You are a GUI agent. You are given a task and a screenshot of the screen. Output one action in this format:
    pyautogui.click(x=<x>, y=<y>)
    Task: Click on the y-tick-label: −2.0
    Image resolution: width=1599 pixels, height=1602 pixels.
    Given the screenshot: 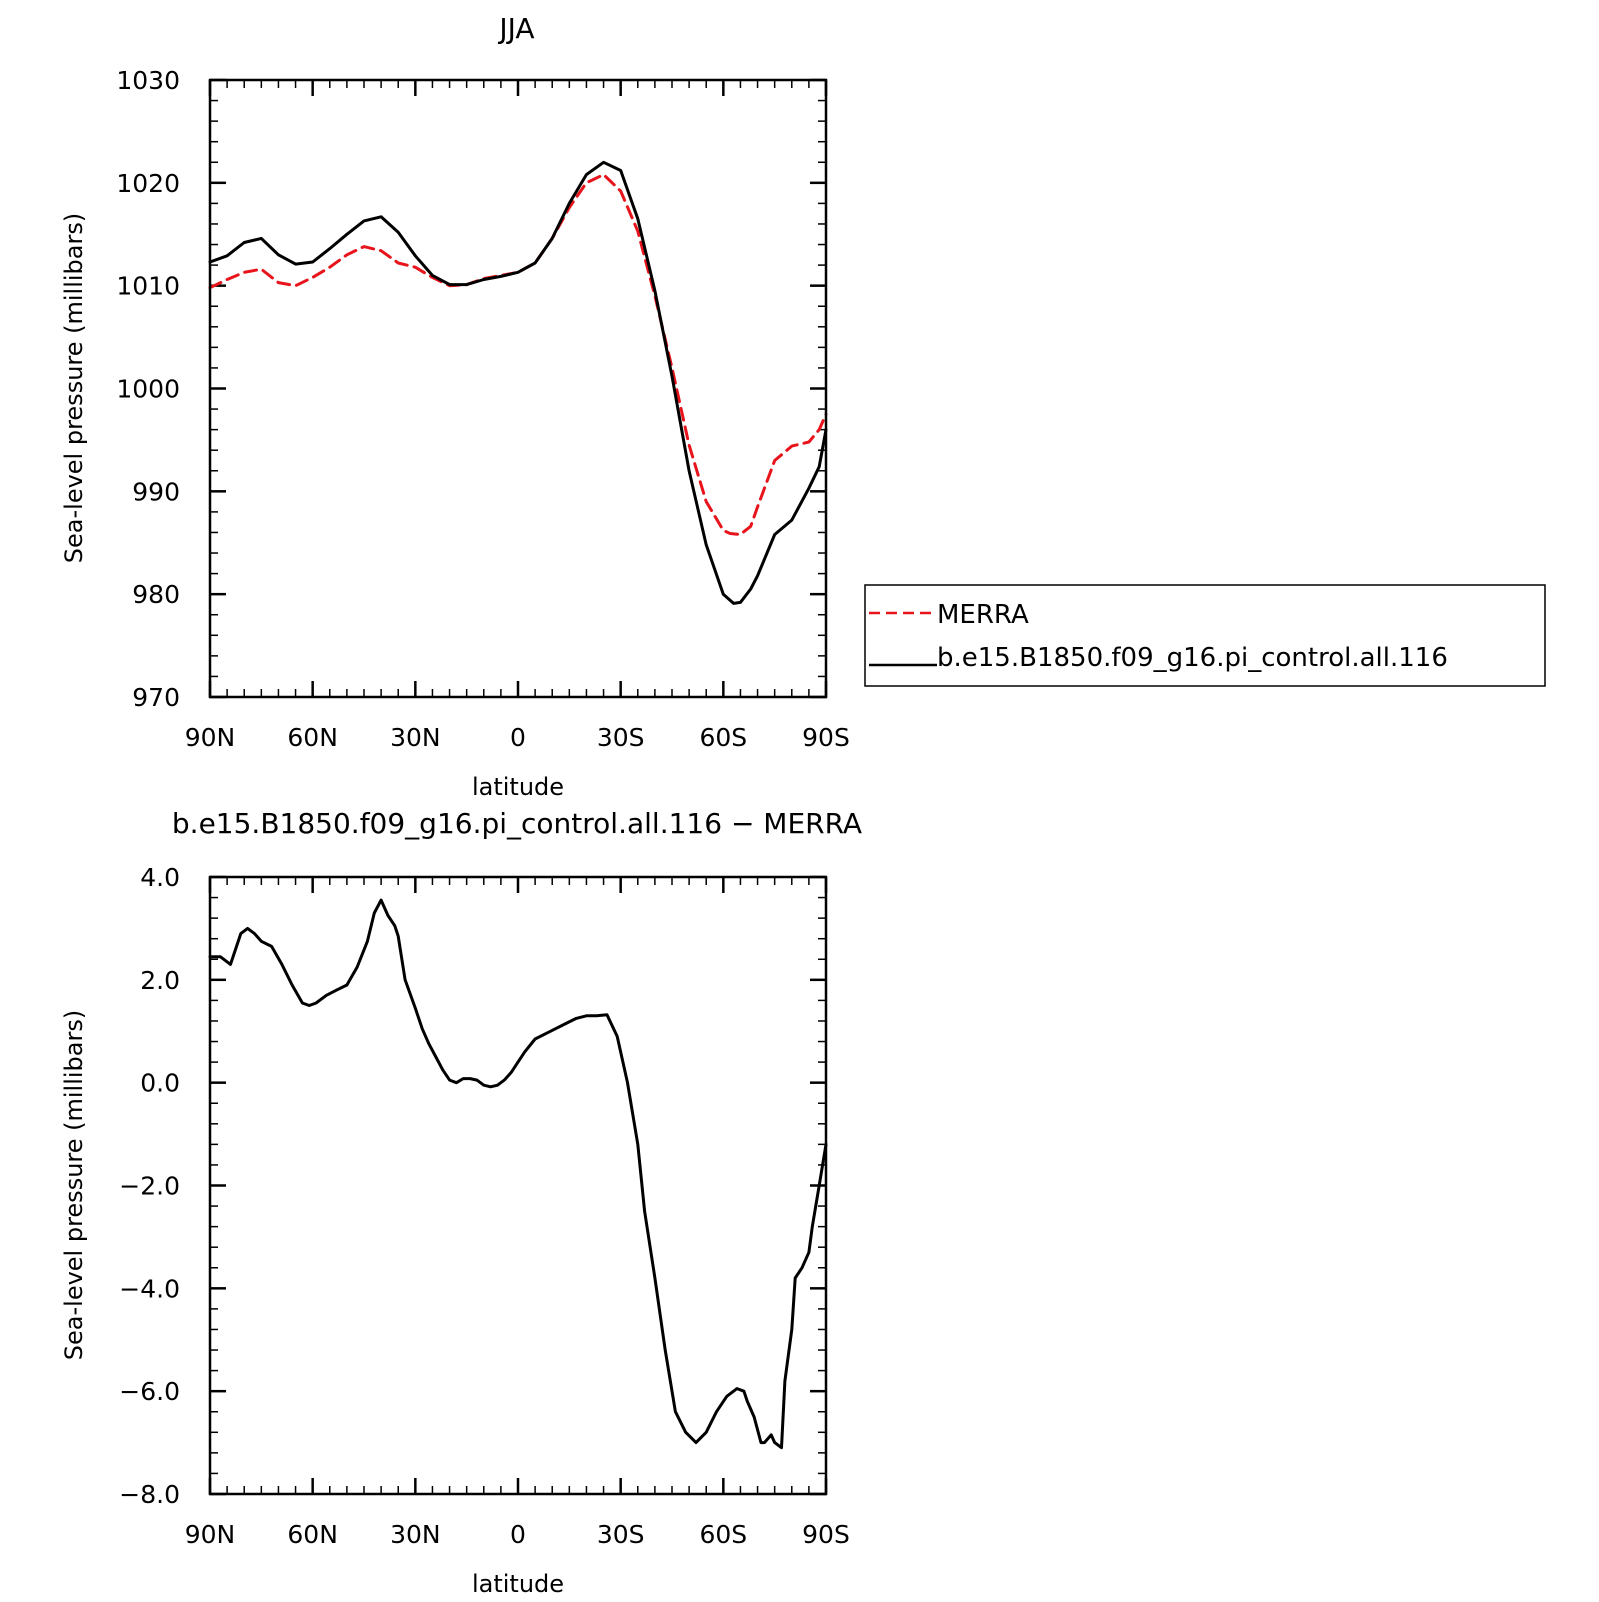 What is the action you would take?
    pyautogui.click(x=149, y=1186)
    